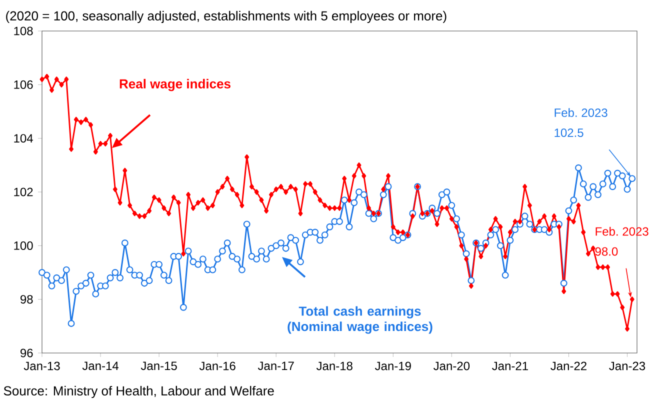  Describe the element at coordinates (334, 366) in the screenshot. I see `x-tick-label: Jan-18` at that location.